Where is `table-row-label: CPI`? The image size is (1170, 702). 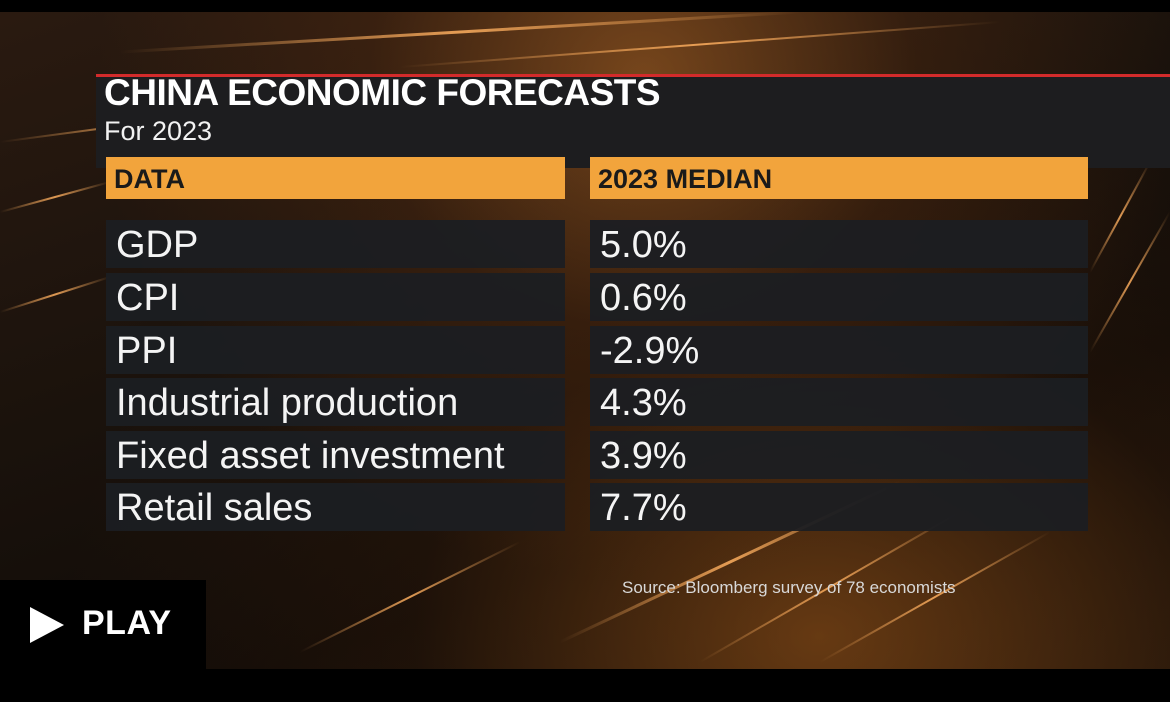 table-row-label: CPI is located at coordinates (335, 297).